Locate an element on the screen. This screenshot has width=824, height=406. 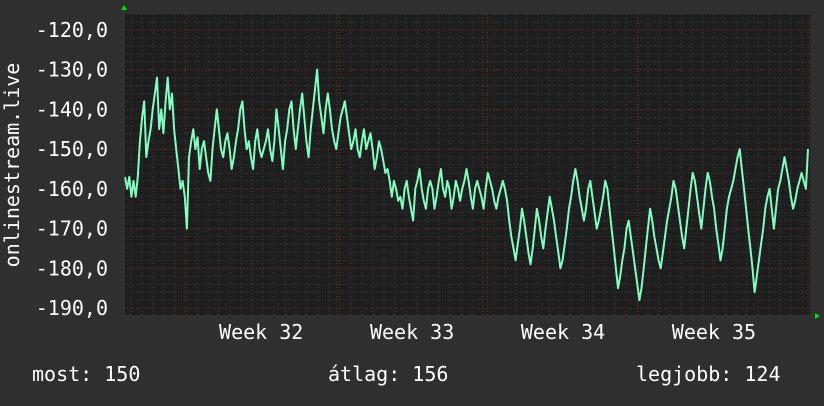
y-axis-arrow is located at coordinates (124, 7).